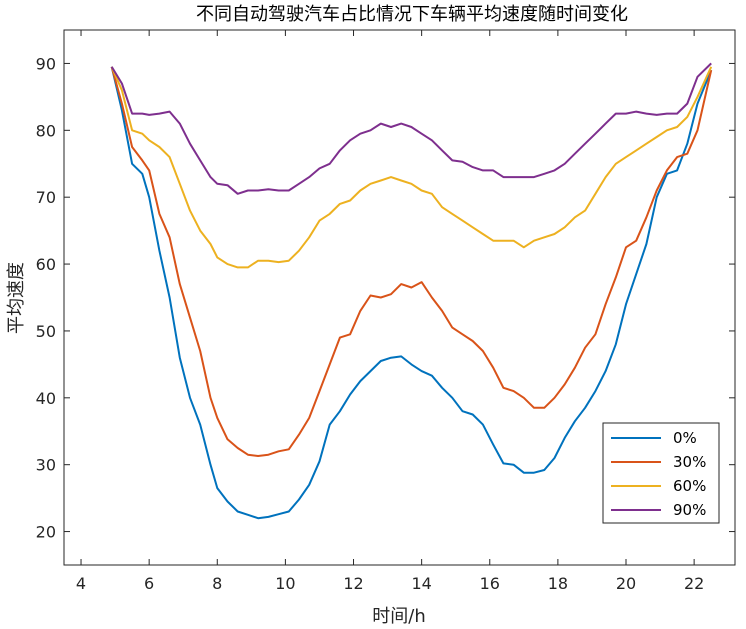 Image resolution: width=746 pixels, height=629 pixels. I want to click on legend-label: 60%, so click(689, 486).